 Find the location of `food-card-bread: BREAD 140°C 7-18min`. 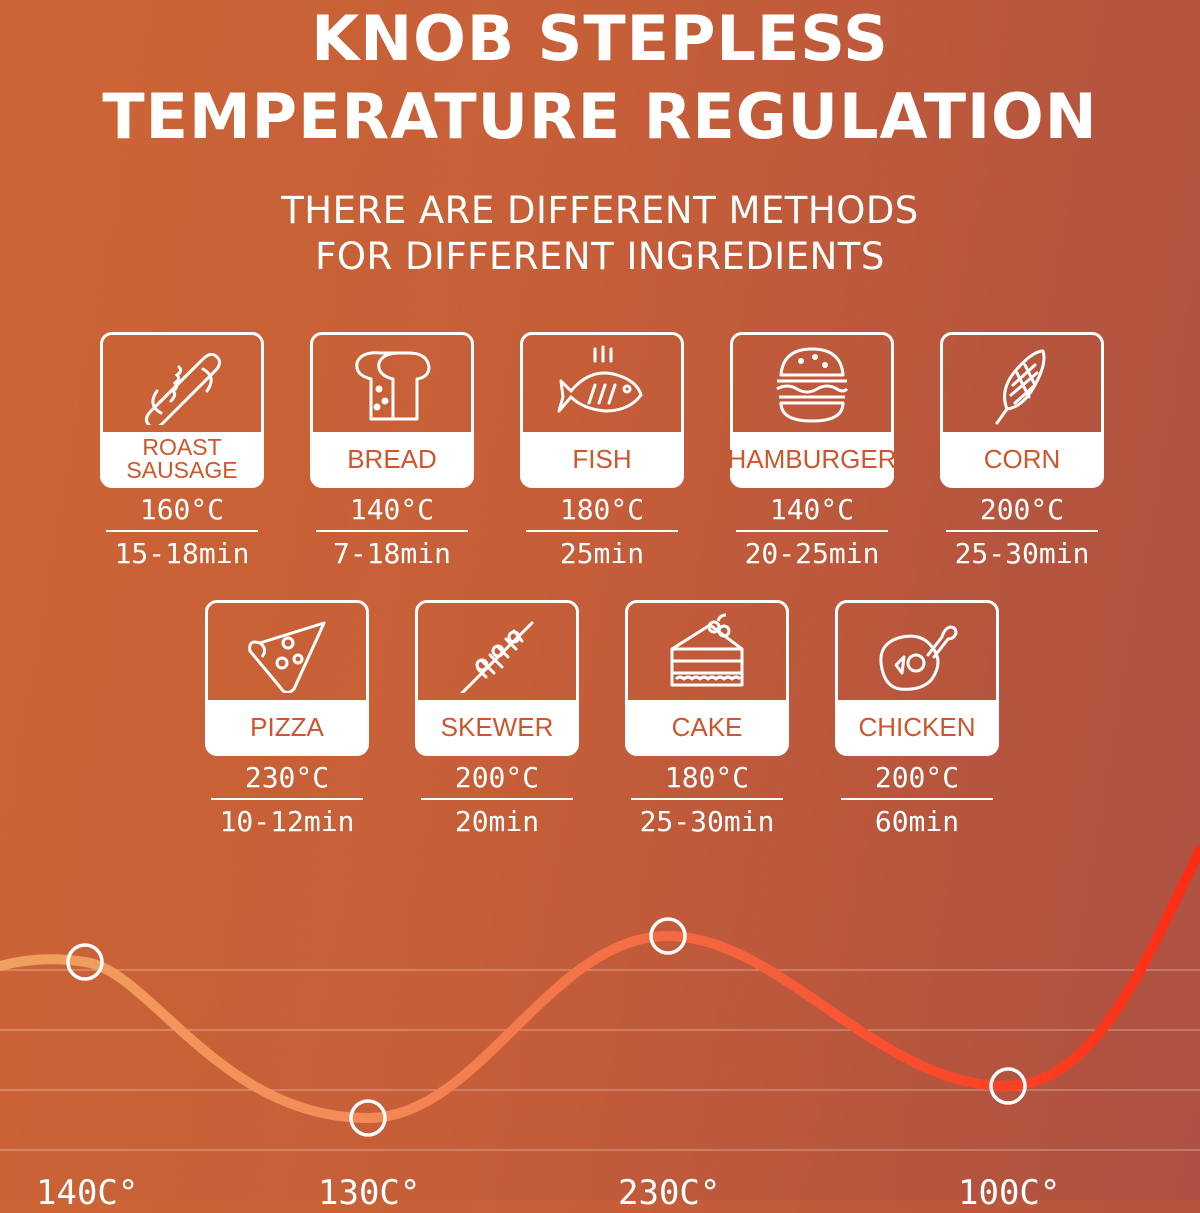

food-card-bread: BREAD 140°C 7-18min is located at coordinates (392, 450).